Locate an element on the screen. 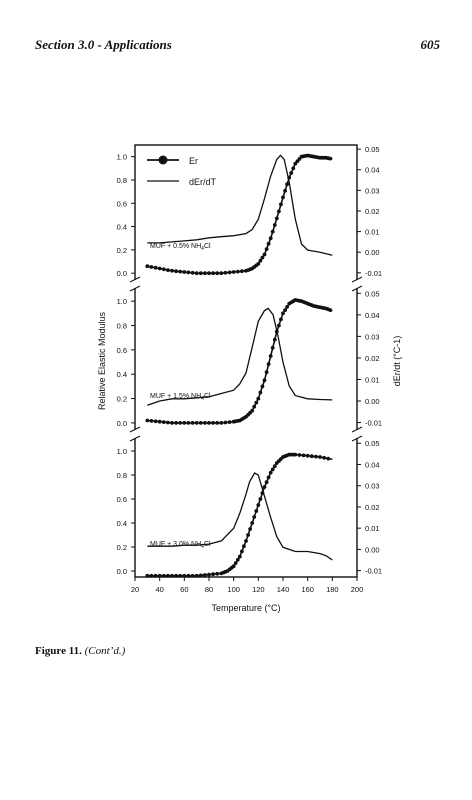  y2-tick-label: 0.01 is located at coordinates (372, 232).